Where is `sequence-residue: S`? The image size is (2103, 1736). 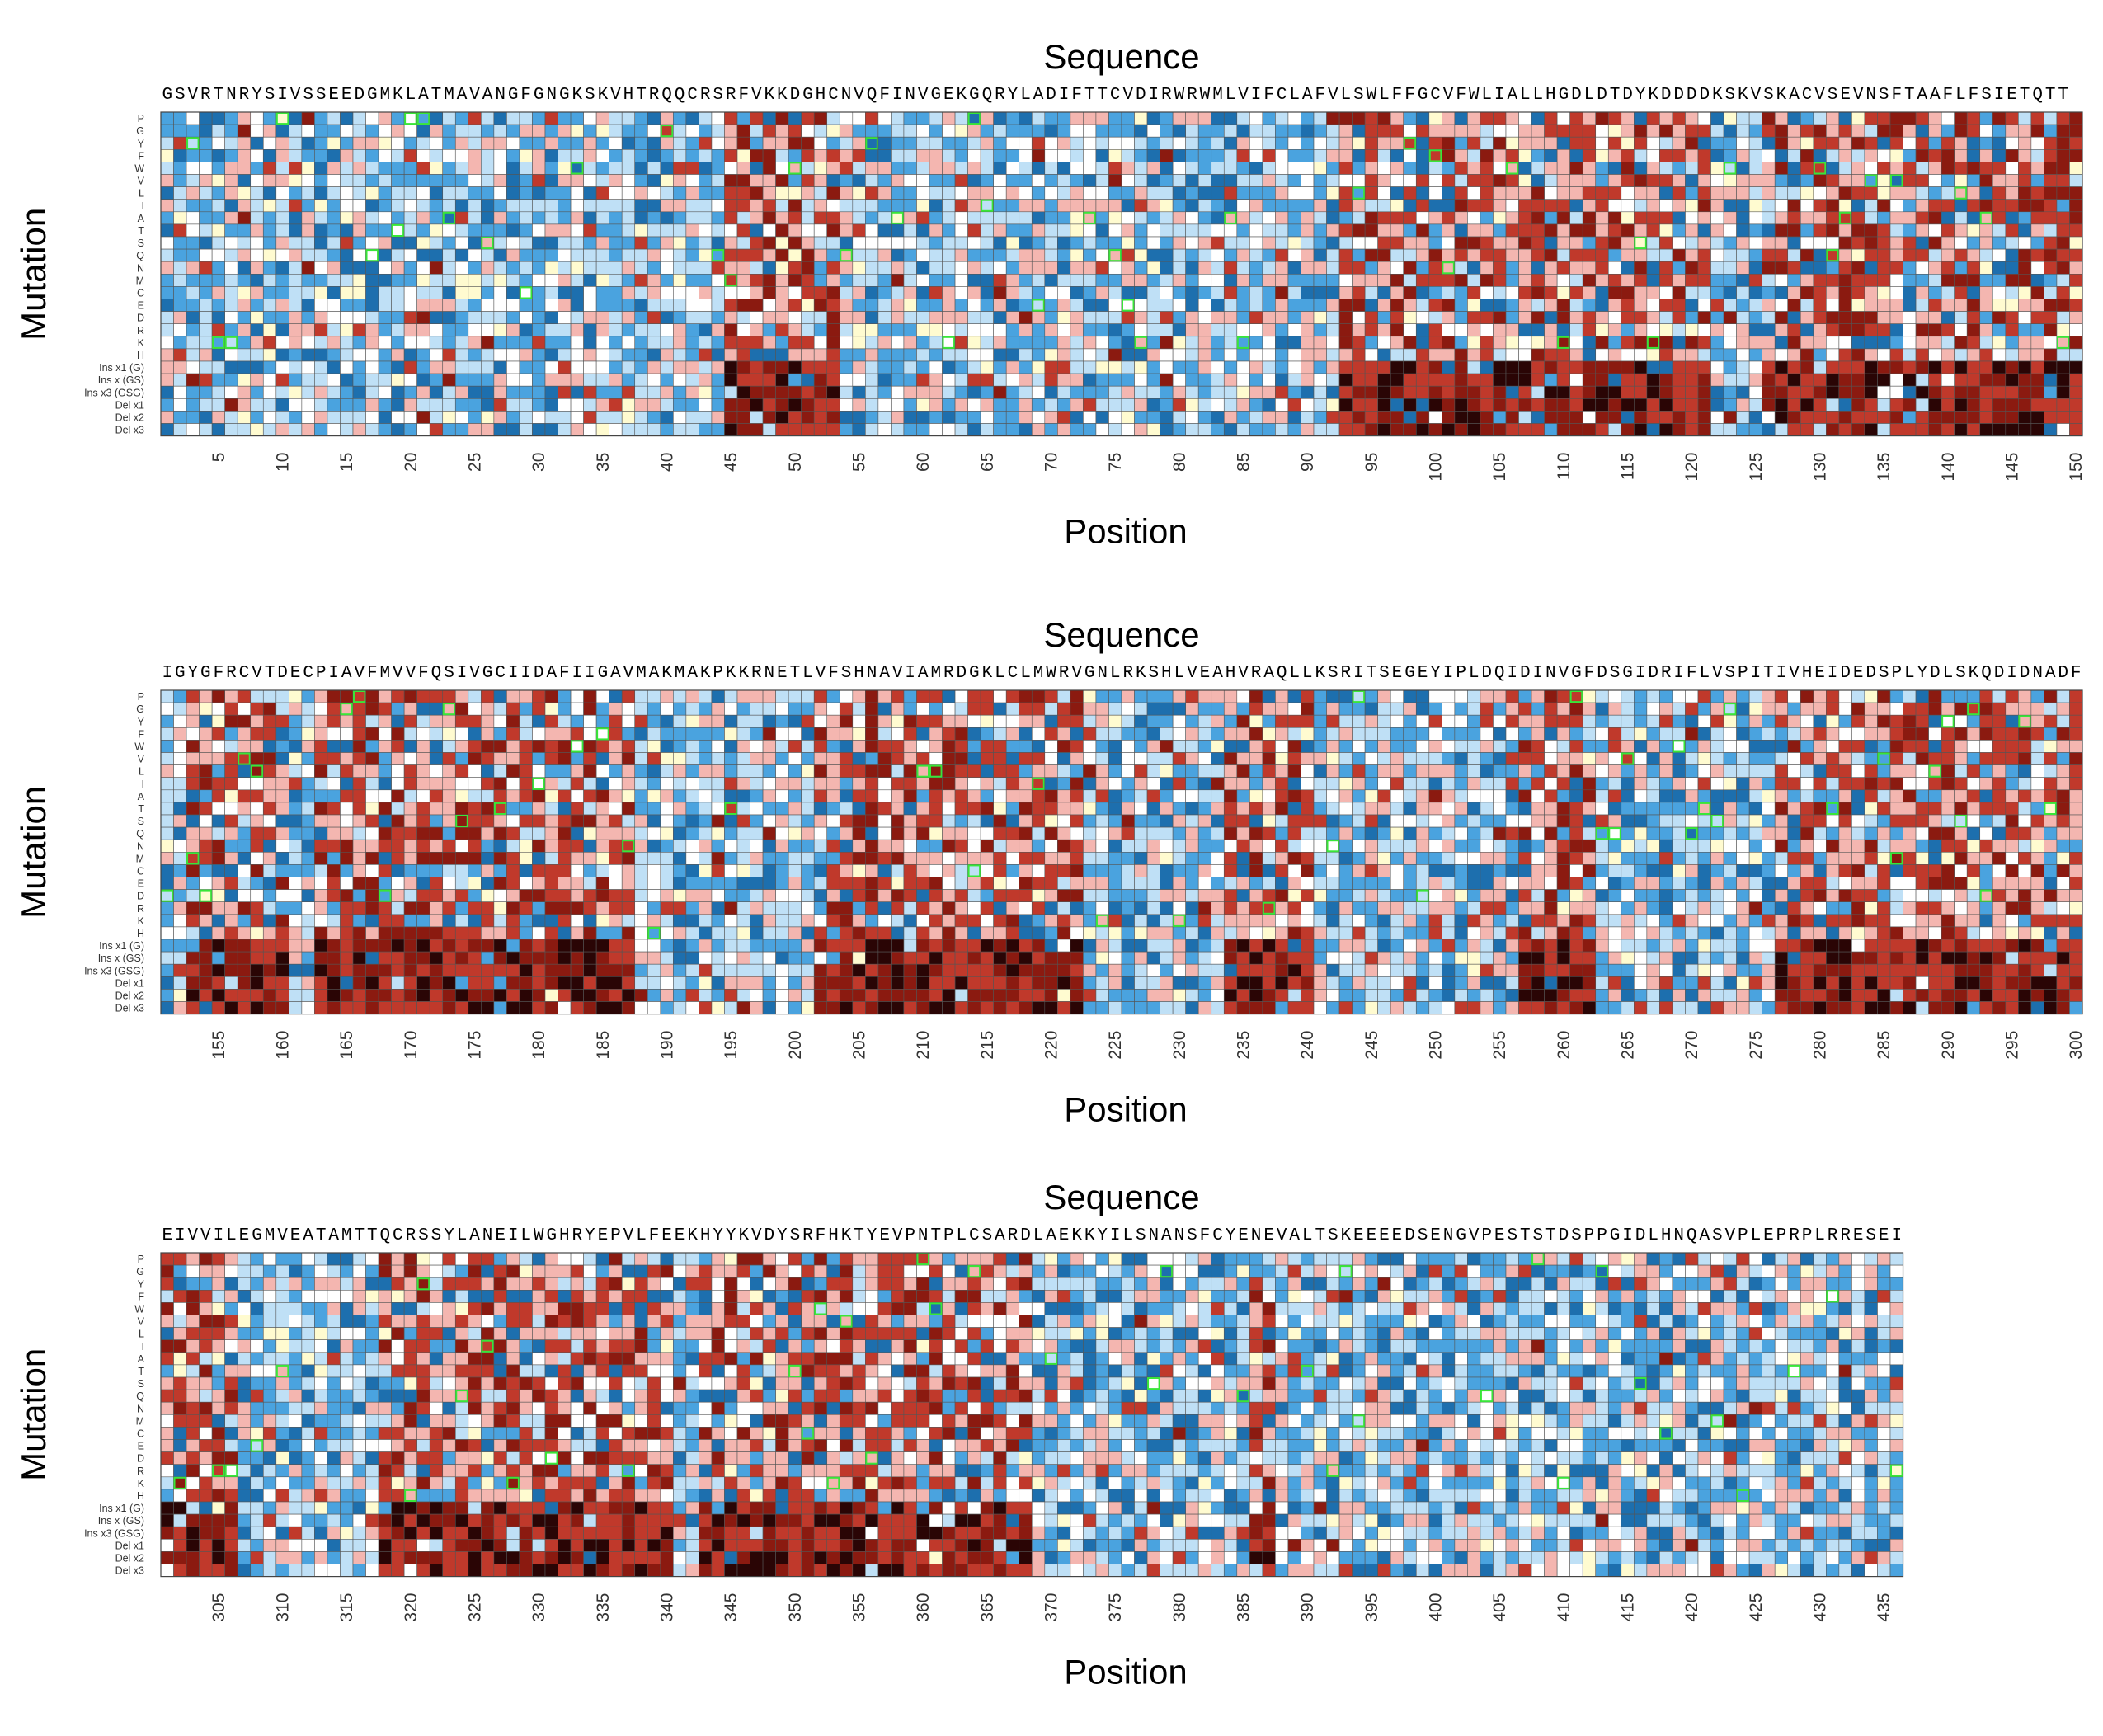
sequence-residue: S is located at coordinates (1384, 673).